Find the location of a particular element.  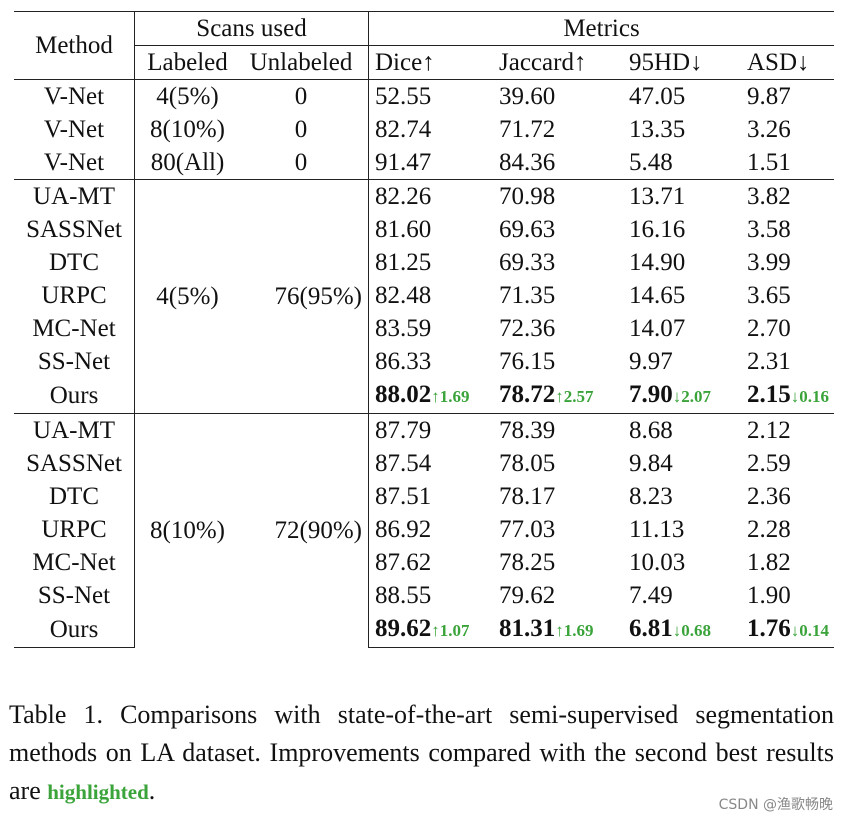

table-row: SS-Net 88.55 79.62 7.49 1.90 is located at coordinates (424, 595).